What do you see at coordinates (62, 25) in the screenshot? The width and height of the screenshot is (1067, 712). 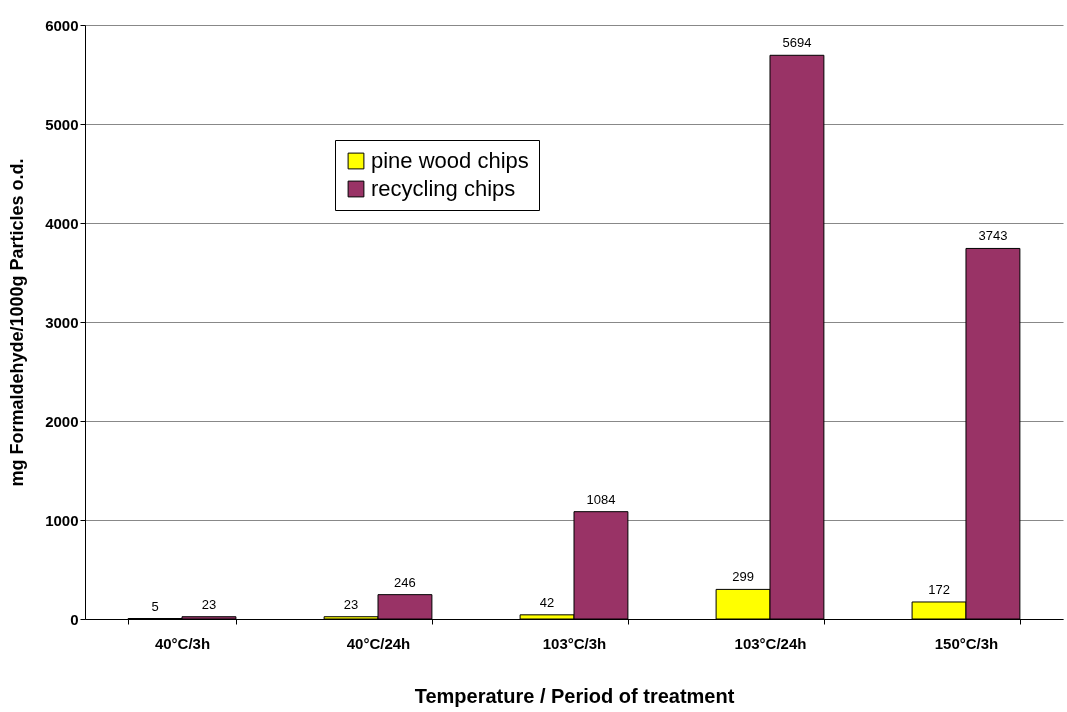 I see `y-tick-label: 6000` at bounding box center [62, 25].